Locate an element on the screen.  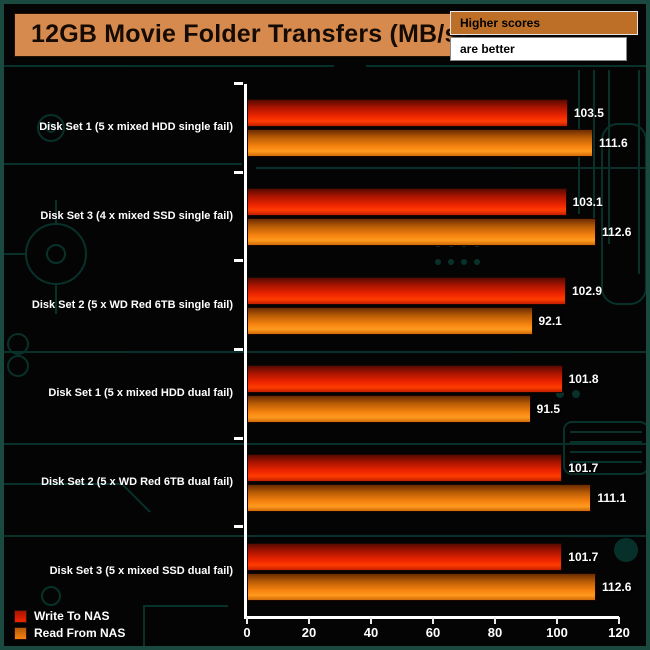
value-label: 103.1 is located at coordinates (587, 202).